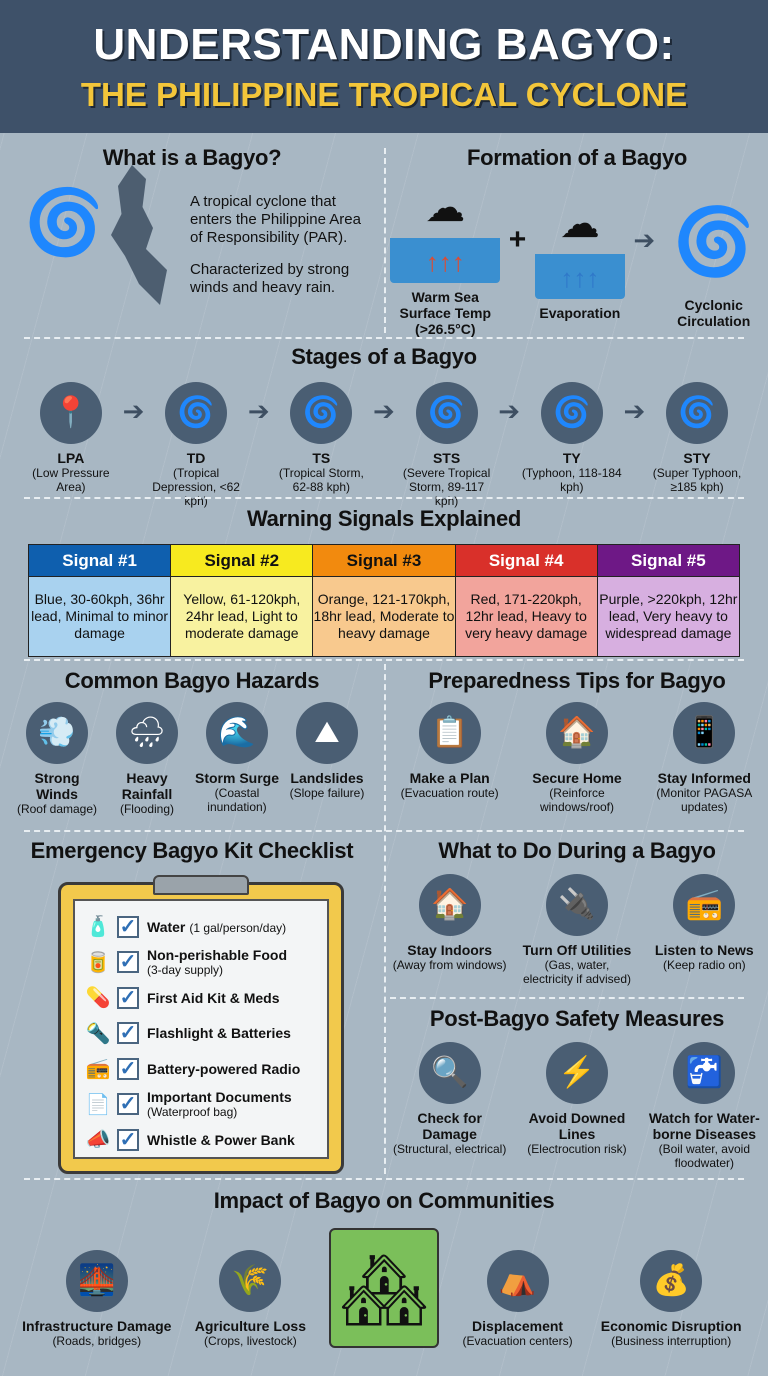 The width and height of the screenshot is (768, 1376). I want to click on item-description: (Gas, water, electricity if advised), so click(576, 972).